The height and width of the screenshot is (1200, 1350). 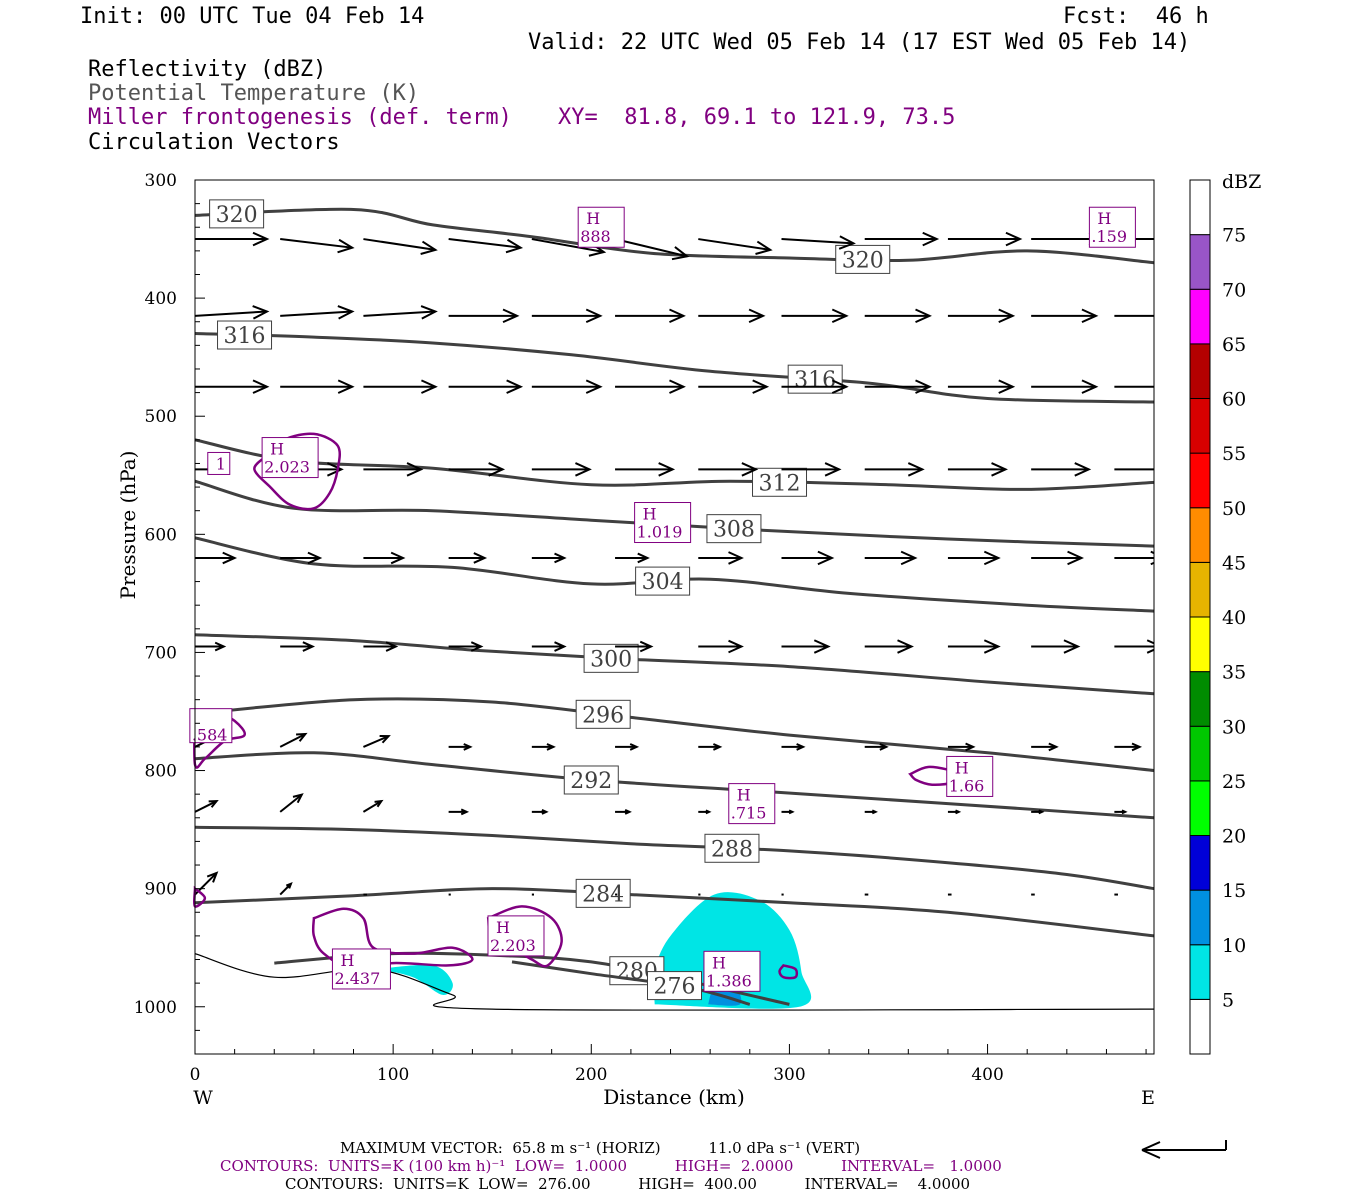 What do you see at coordinates (744, 795) in the screenshot?
I see `frontogenesis-high-marker: H` at bounding box center [744, 795].